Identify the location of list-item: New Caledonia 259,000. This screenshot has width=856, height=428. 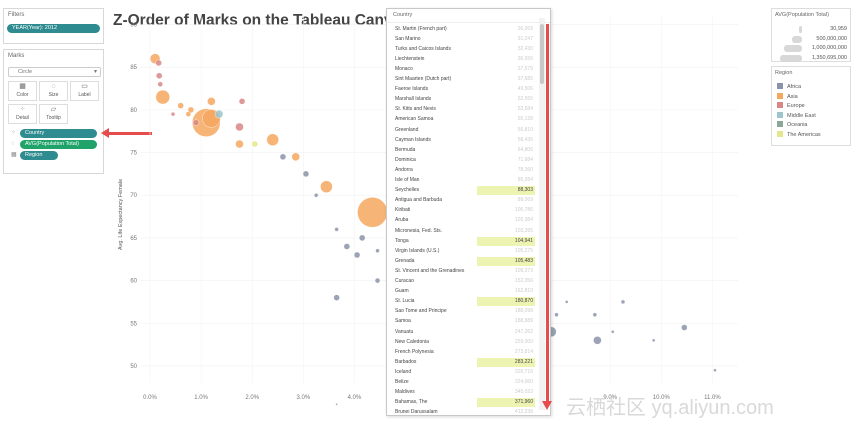
(462, 342).